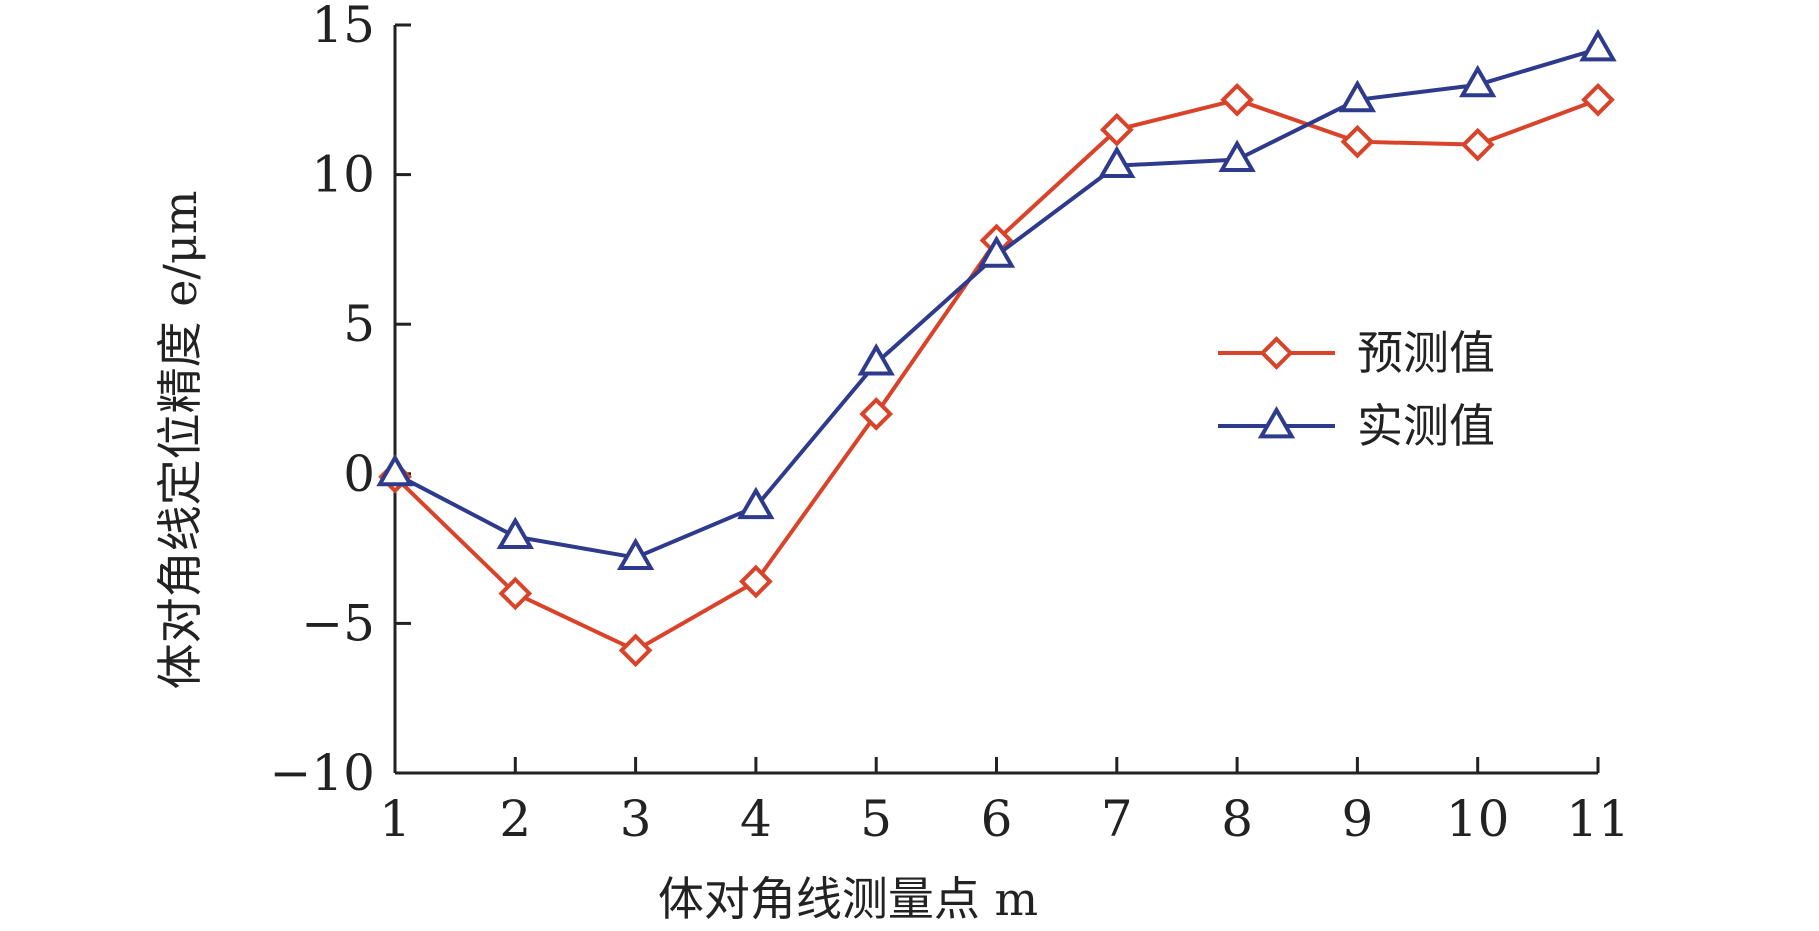  Describe the element at coordinates (322, 773) in the screenshot. I see `y-tick-label: −10` at that location.